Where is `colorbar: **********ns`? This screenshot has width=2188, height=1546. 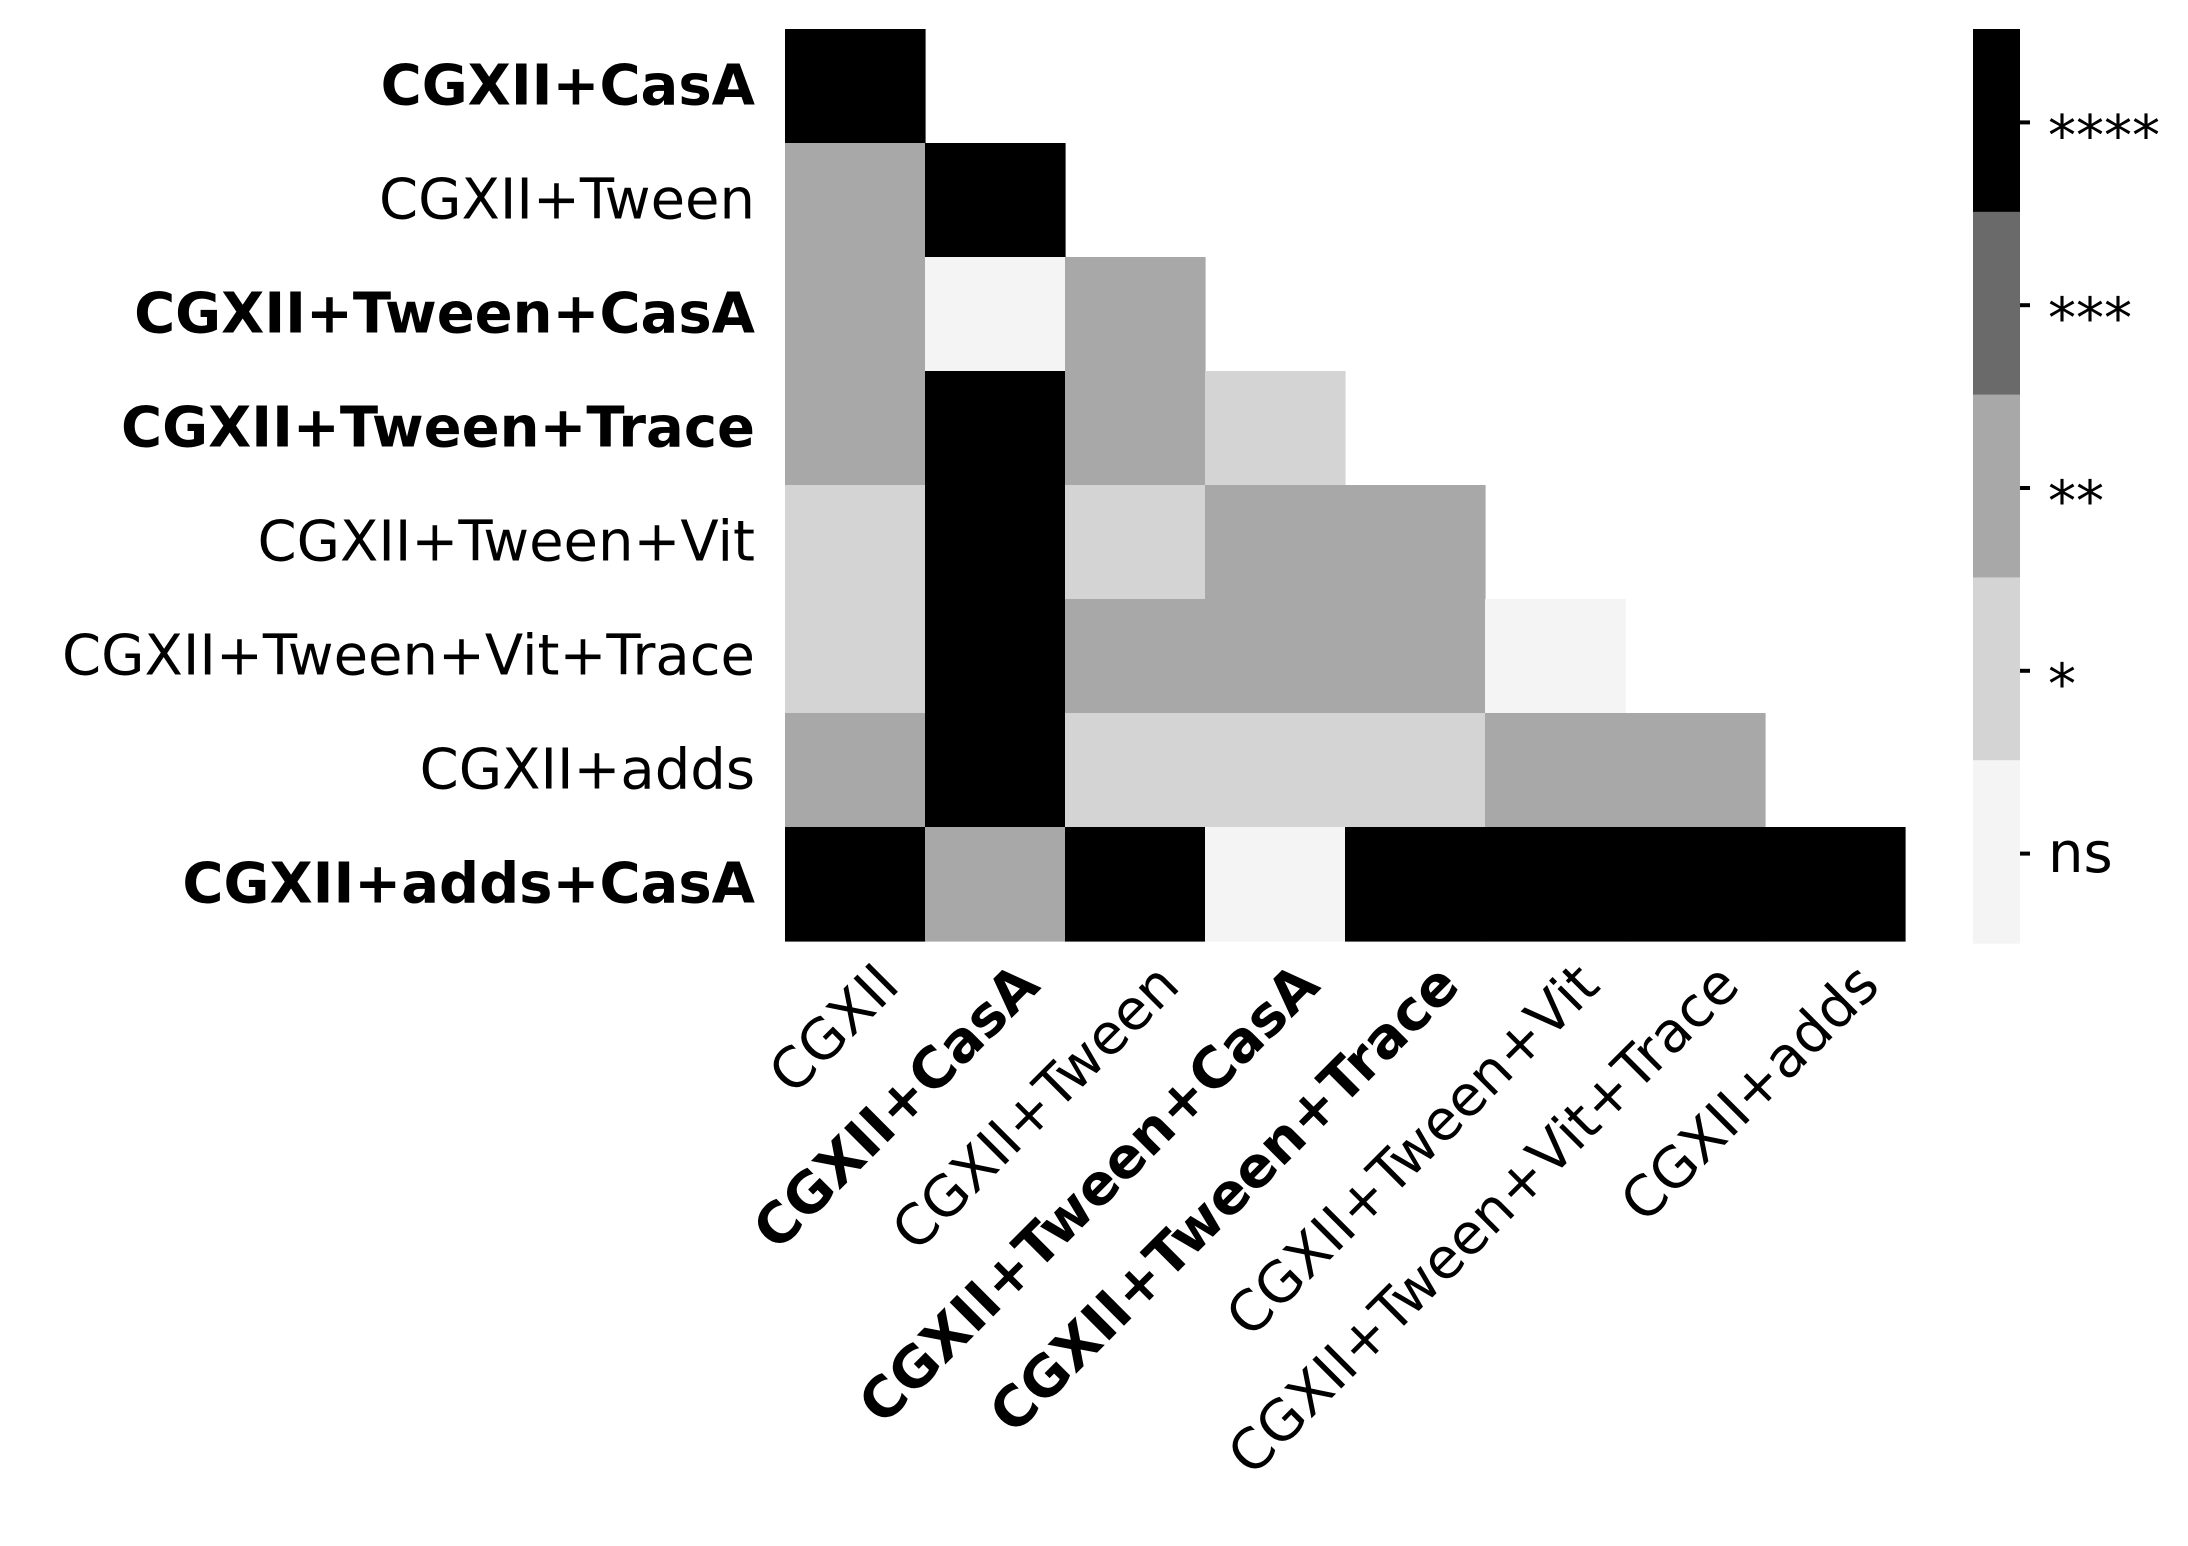 colorbar: **********ns is located at coordinates (2066, 486).